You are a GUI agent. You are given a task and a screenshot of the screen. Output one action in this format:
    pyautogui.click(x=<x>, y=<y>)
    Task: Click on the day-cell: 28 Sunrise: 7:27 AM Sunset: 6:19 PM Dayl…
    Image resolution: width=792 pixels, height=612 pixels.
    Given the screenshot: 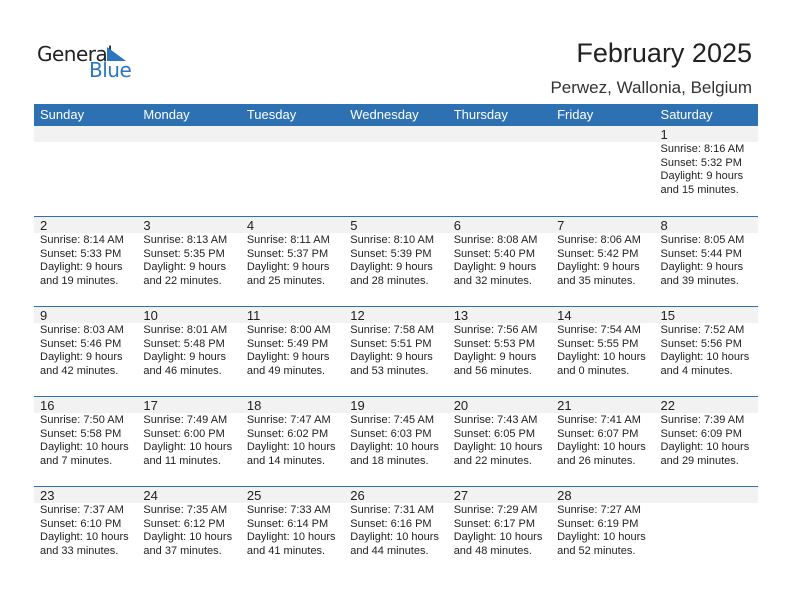 What is the action you would take?
    pyautogui.click(x=602, y=531)
    